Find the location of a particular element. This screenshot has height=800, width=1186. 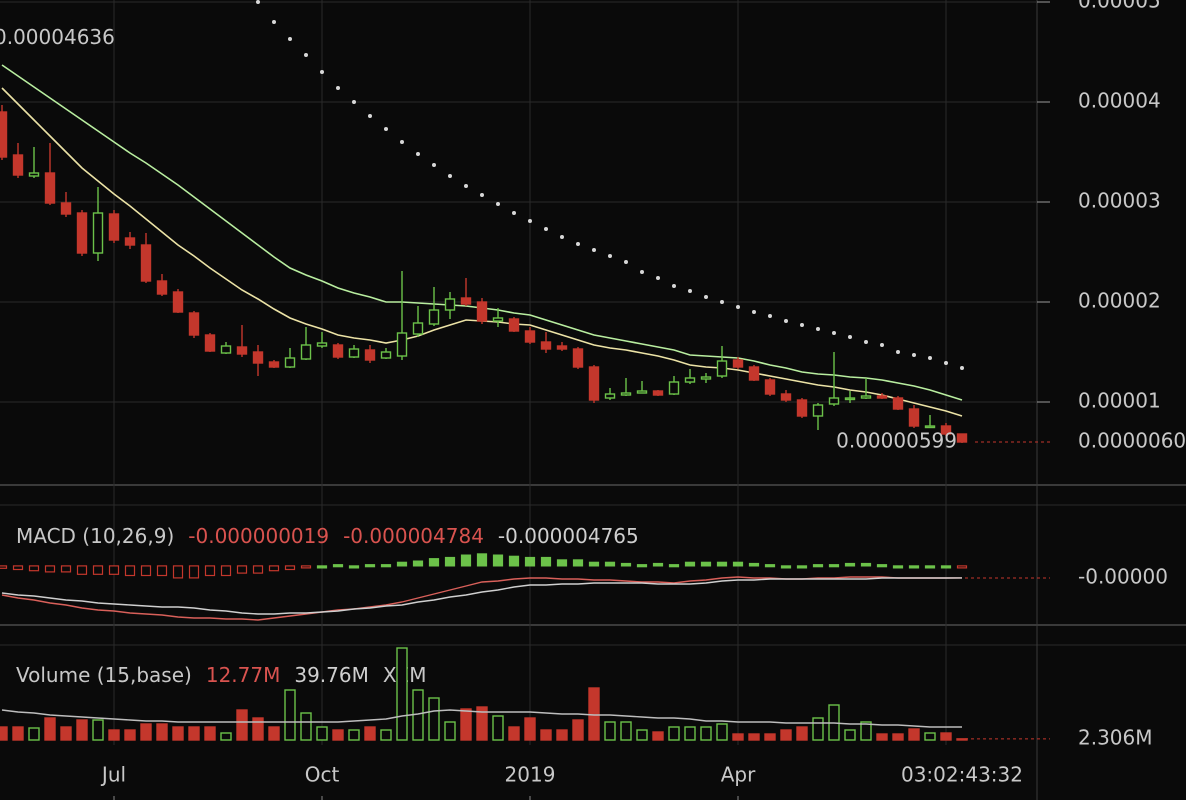

macd-axis-label: -0.00000 is located at coordinates (1123, 576).